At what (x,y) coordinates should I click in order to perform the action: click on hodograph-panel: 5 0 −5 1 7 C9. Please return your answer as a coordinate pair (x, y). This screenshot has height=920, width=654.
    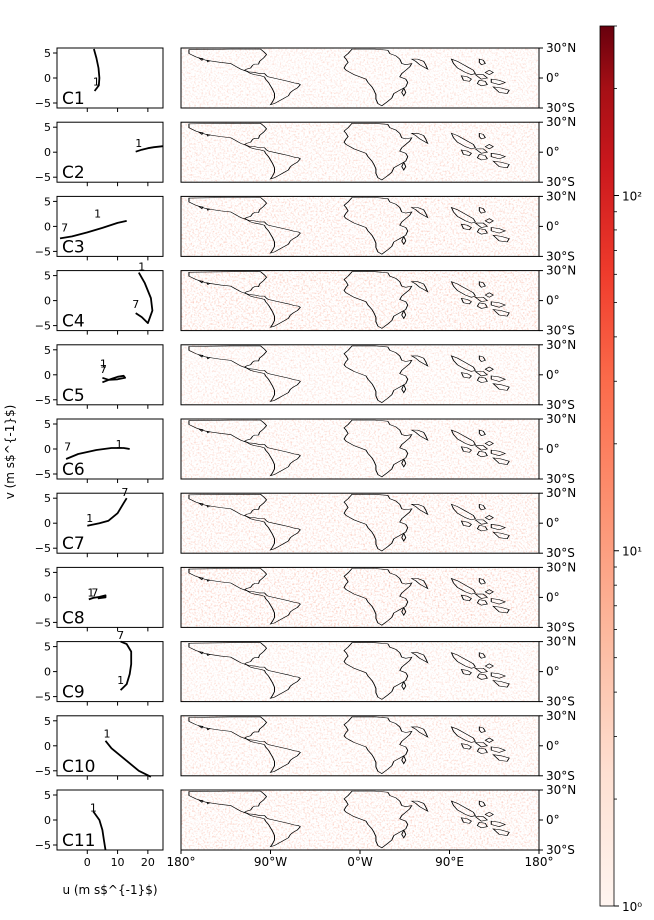
    Looking at the image, I should click on (99, 667).